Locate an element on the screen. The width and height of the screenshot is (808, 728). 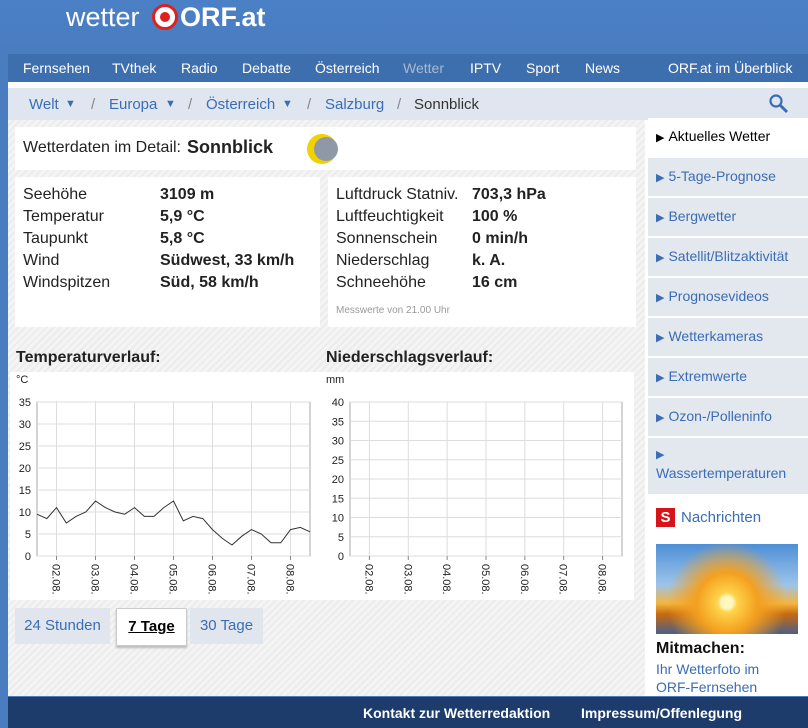
measurement-value: 5,8 °C is located at coordinates (182, 238).